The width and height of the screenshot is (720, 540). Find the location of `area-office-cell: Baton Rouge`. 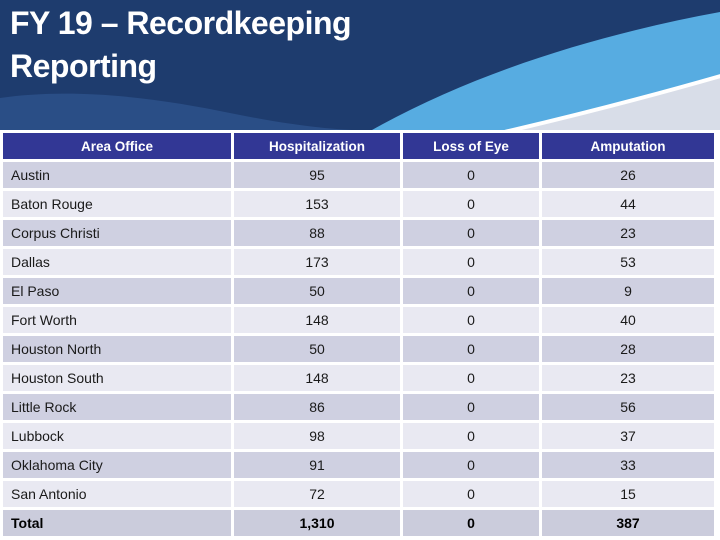

area-office-cell: Baton Rouge is located at coordinates (117, 204).